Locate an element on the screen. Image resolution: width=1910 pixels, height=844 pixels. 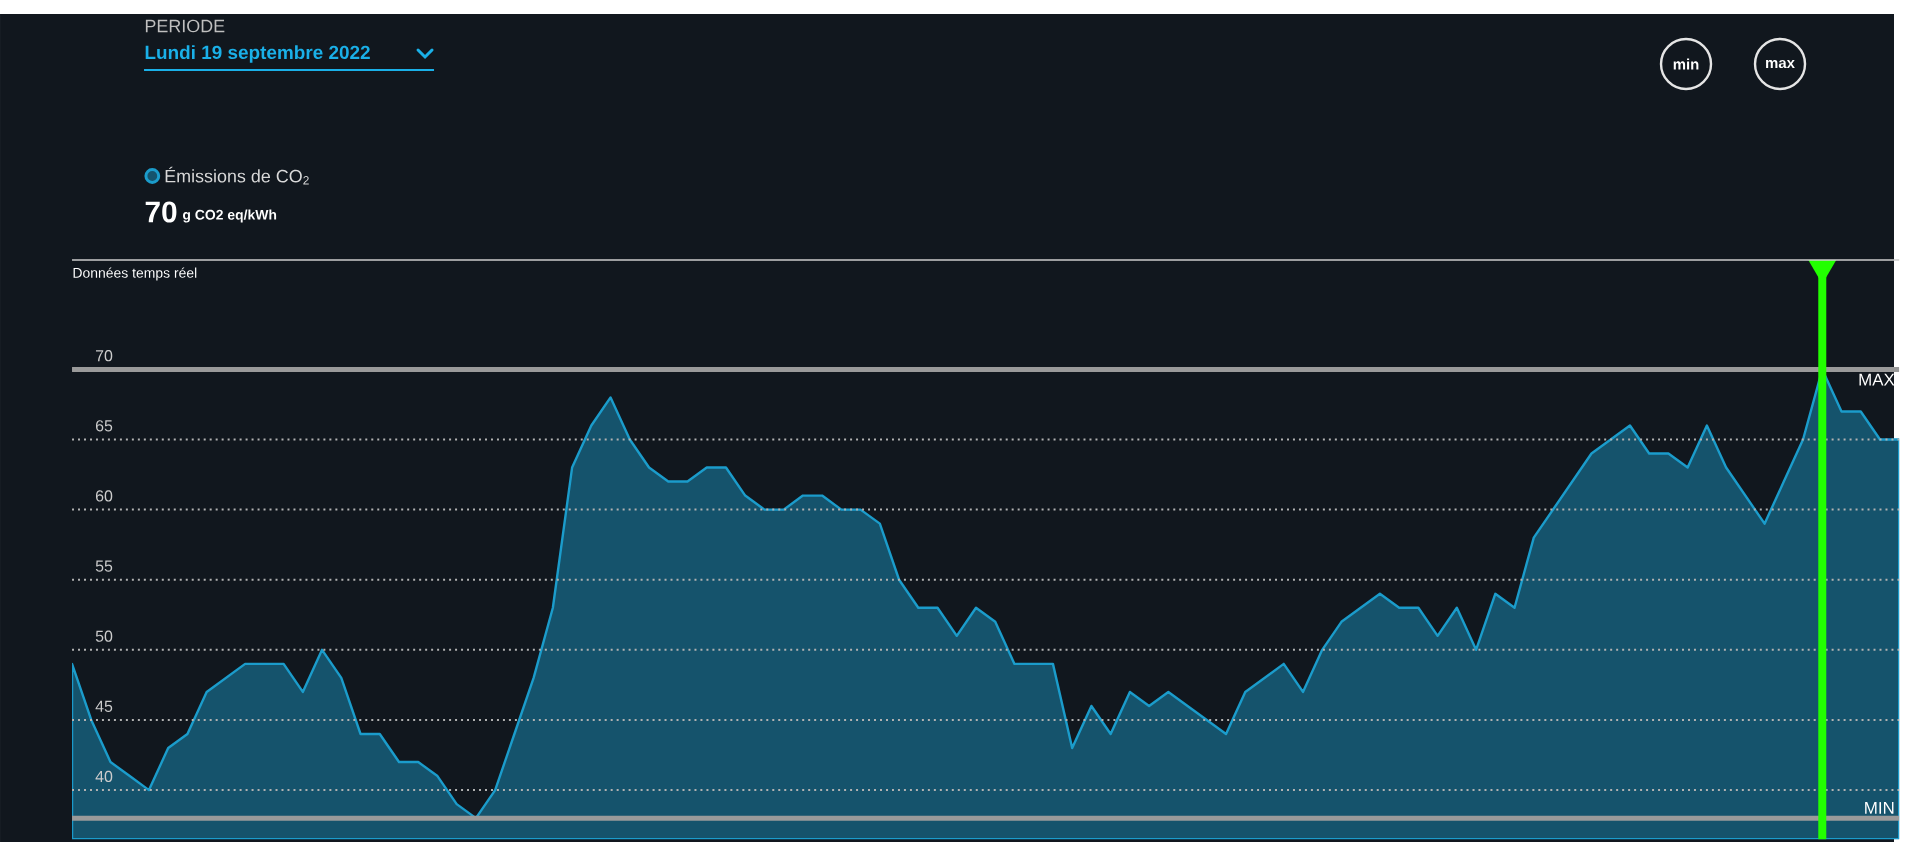
text: 70 is located at coordinates (161, 212).